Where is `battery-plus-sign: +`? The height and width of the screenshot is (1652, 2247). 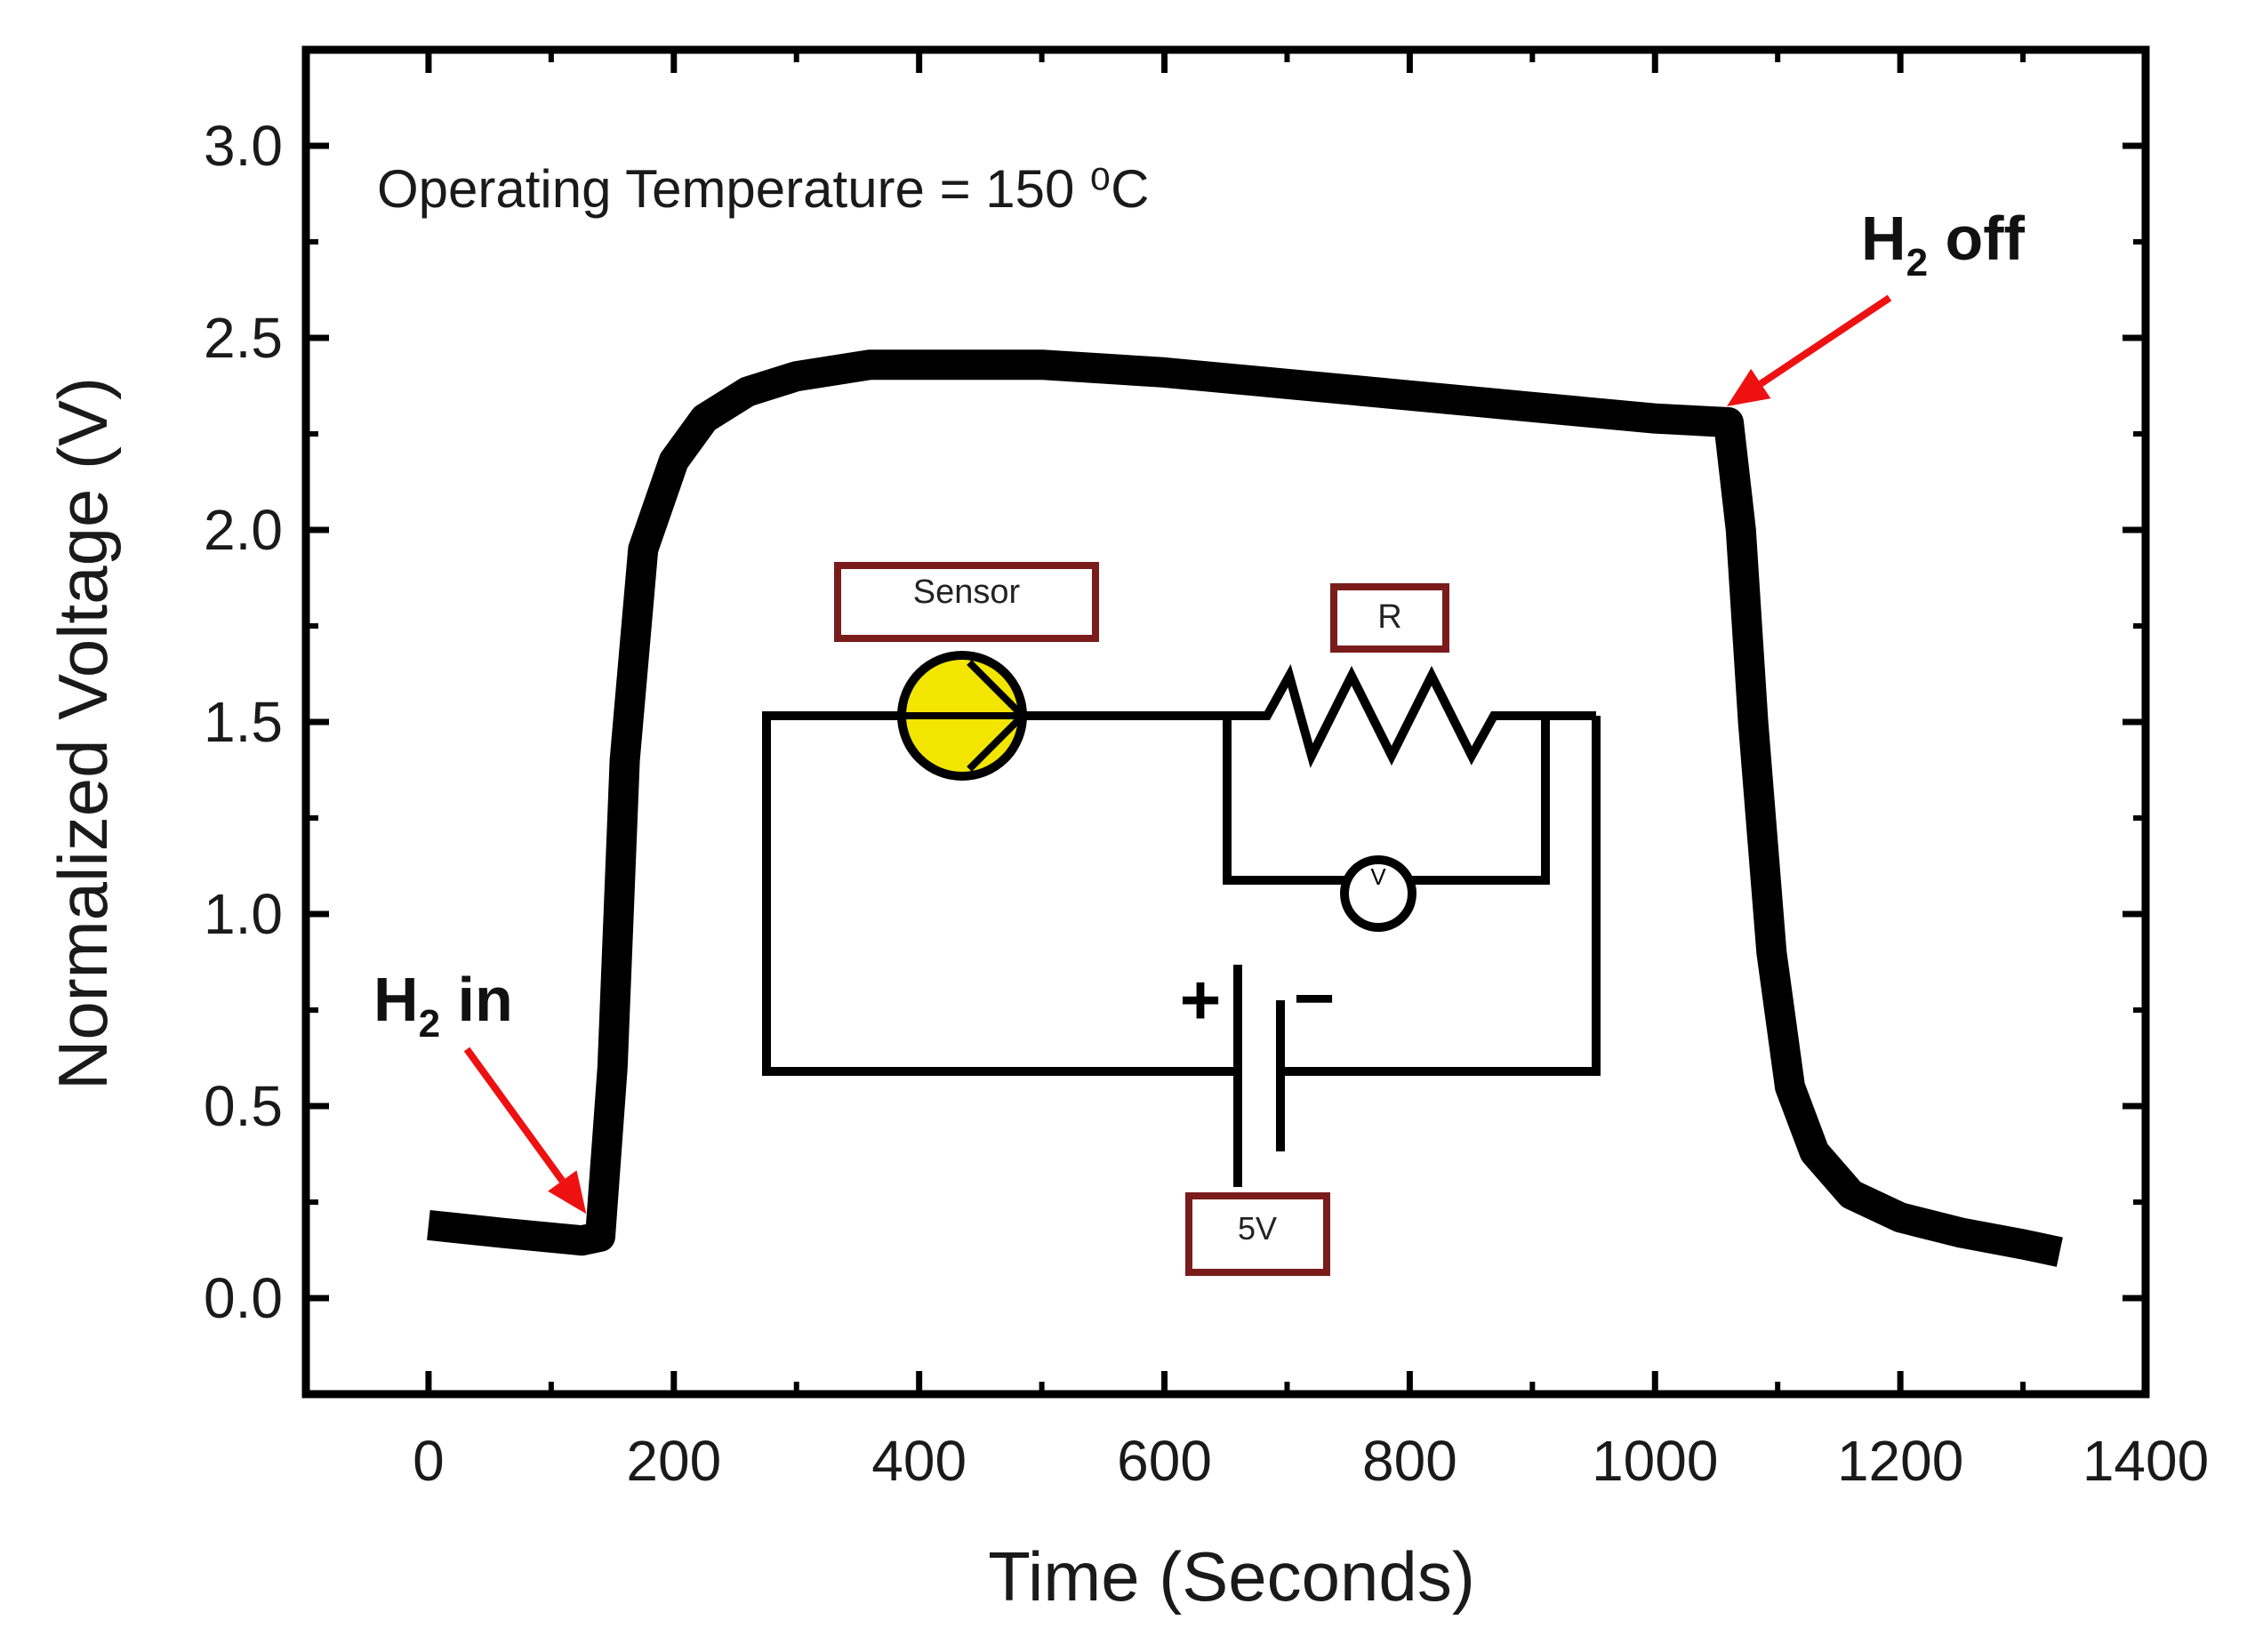 battery-plus-sign: + is located at coordinates (1201, 1000).